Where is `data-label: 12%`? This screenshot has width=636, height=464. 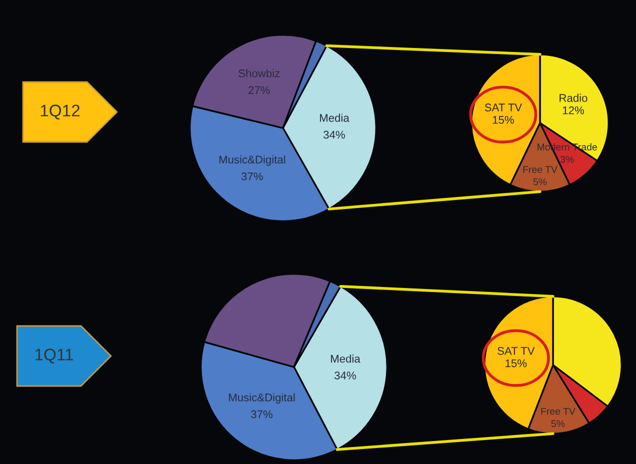 data-label: 12% is located at coordinates (573, 110).